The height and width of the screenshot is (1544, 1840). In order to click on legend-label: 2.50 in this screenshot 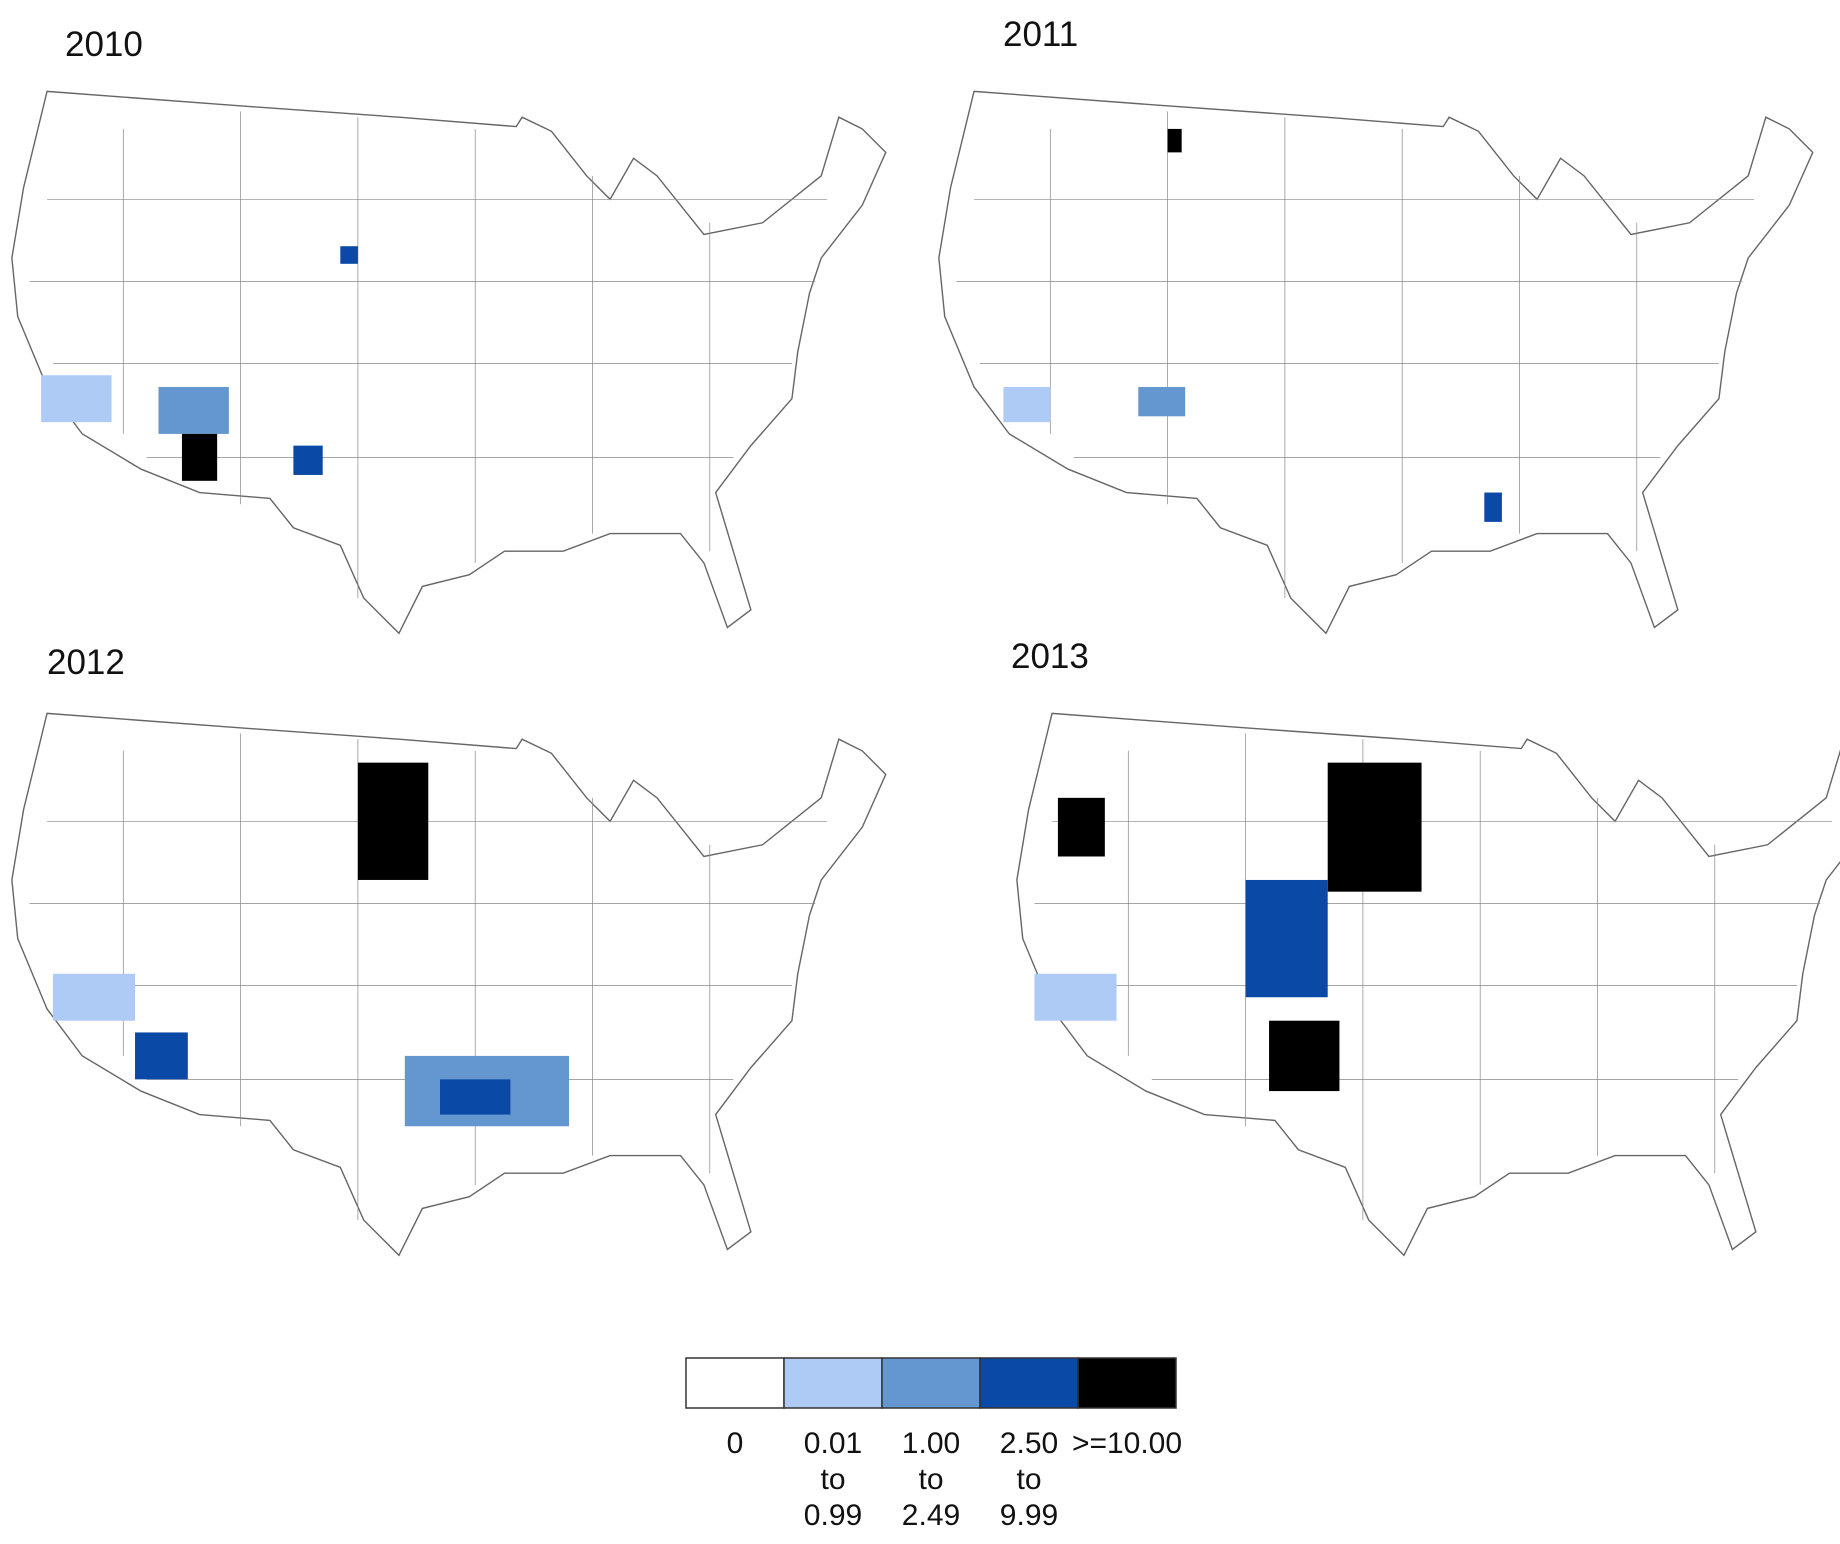, I will do `click(1029, 1443)`.